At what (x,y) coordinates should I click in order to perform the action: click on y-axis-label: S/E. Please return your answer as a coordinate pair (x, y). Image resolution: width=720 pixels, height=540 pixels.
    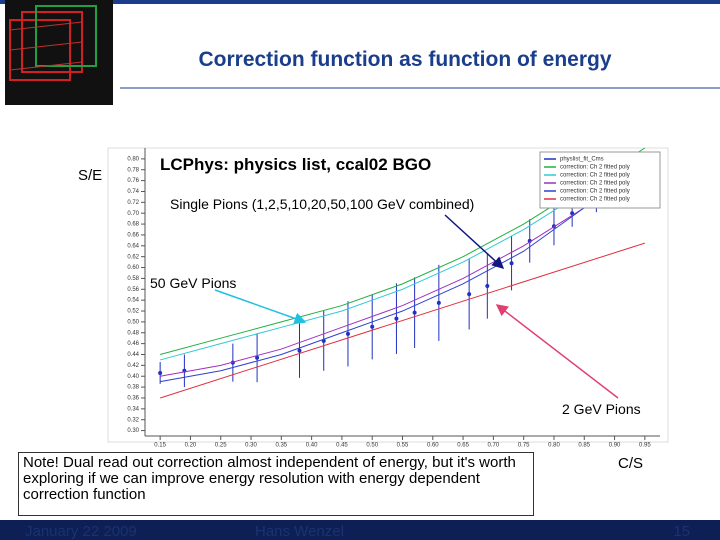
    Looking at the image, I should click on (90, 175).